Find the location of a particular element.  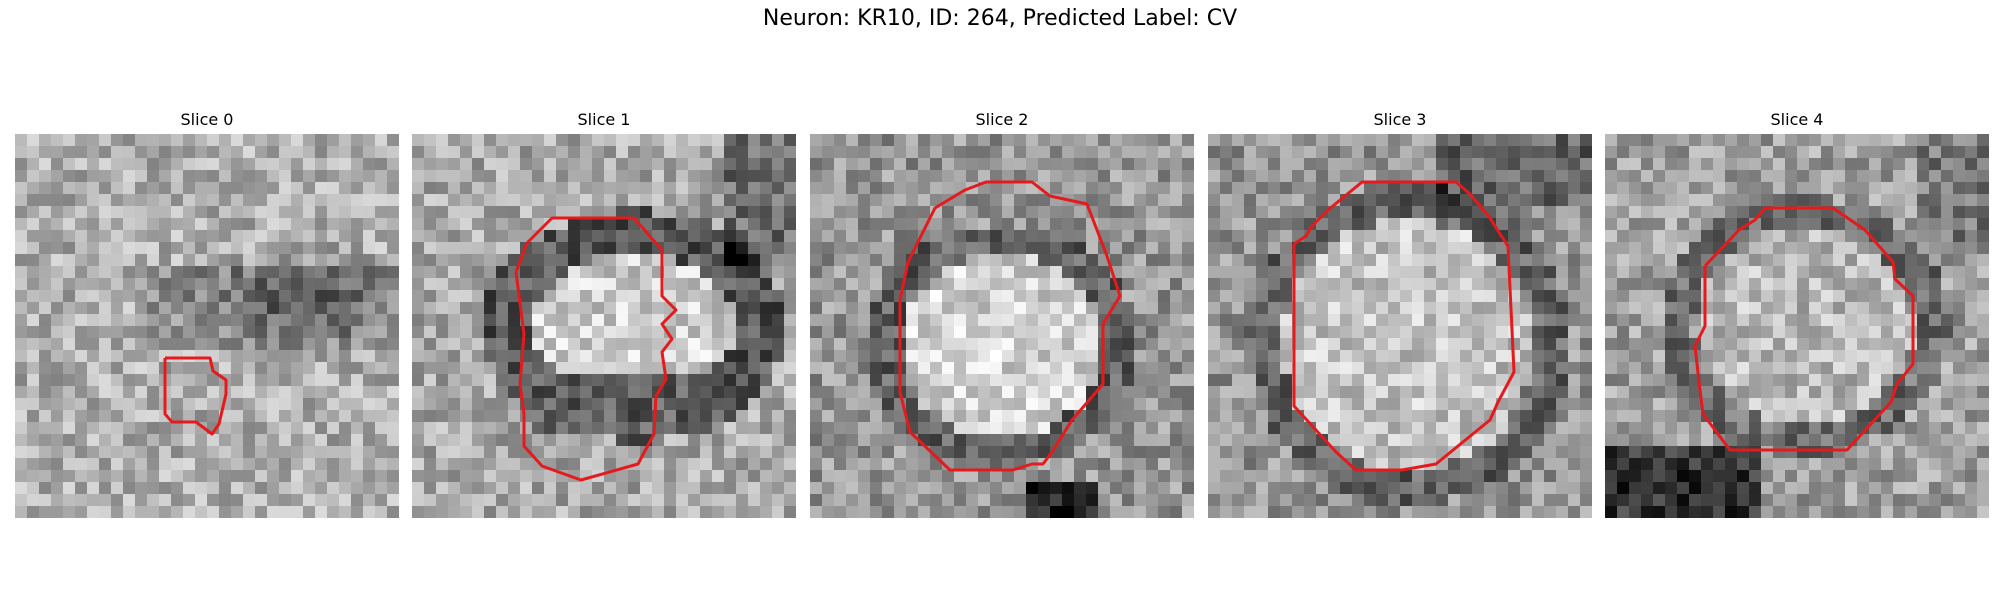

slice-panel-1: Slice 1 is located at coordinates (604, 314).